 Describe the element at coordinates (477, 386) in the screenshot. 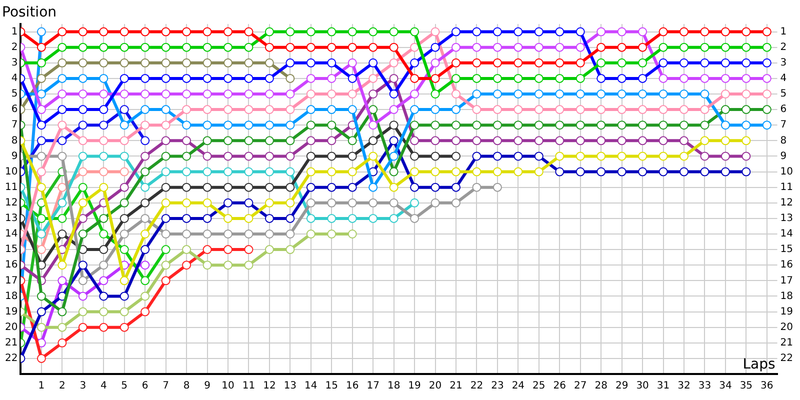

I see `x-tick-label: 22` at that location.